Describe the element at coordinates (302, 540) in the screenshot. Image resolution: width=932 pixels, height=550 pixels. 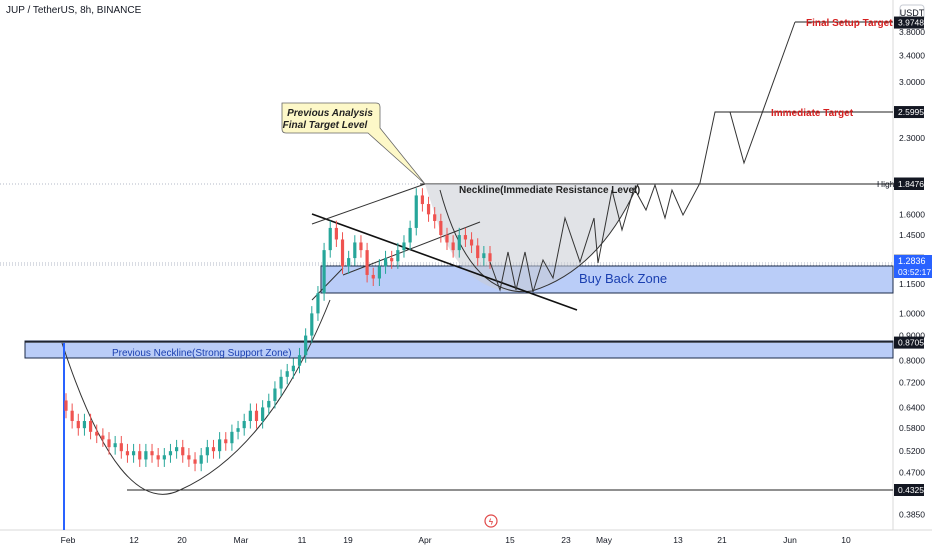
I see `time-tick-label: 11` at that location.